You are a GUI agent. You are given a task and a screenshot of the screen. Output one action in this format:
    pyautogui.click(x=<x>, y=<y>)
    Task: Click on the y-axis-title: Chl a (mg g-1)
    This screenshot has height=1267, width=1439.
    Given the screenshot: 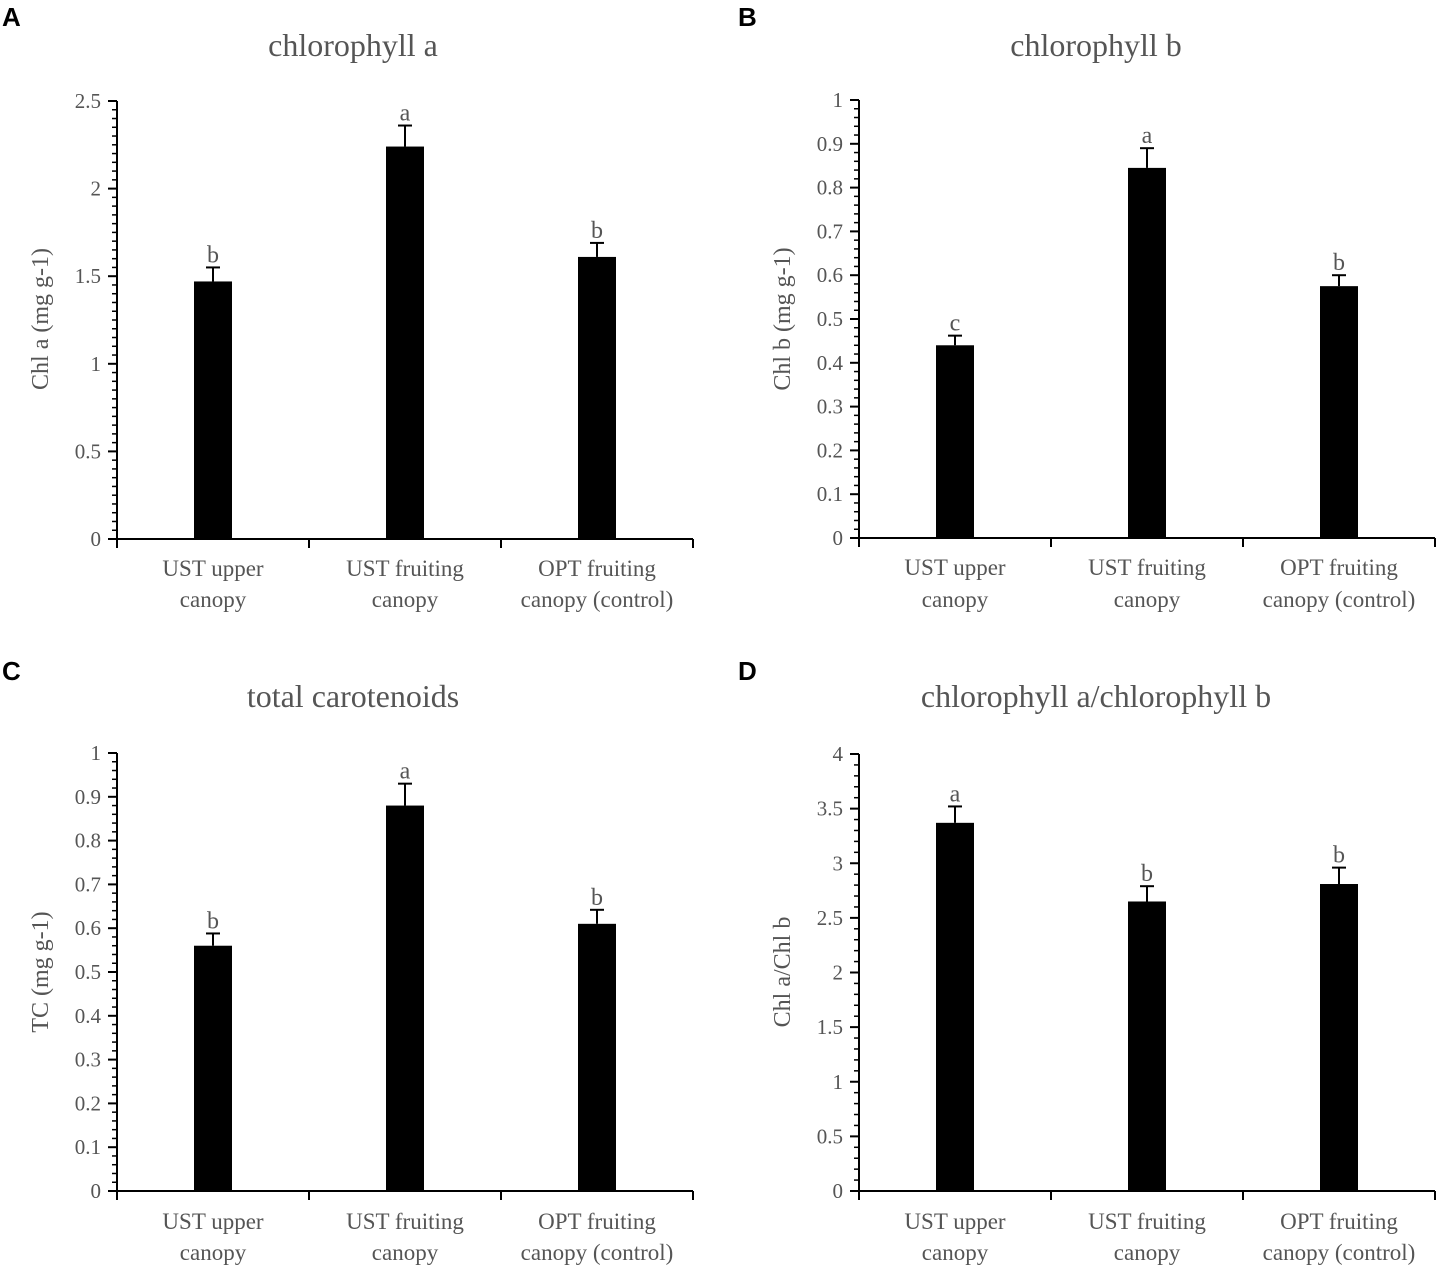 What is the action you would take?
    pyautogui.click(x=41, y=319)
    